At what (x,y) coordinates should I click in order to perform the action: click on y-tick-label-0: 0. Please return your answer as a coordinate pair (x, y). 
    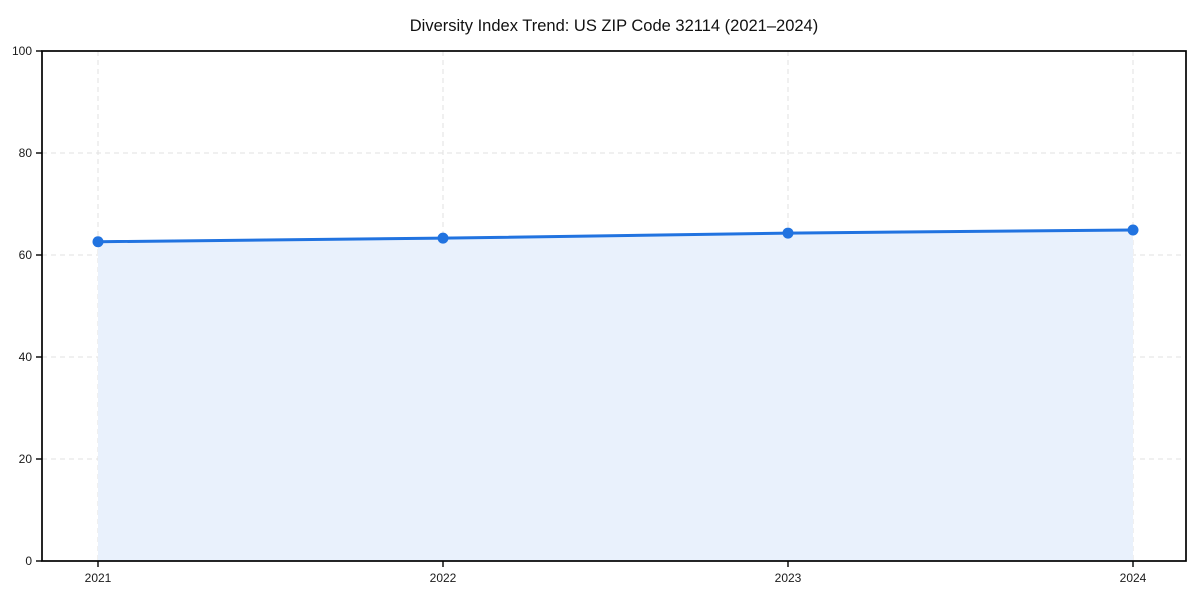
    Looking at the image, I should click on (28, 561).